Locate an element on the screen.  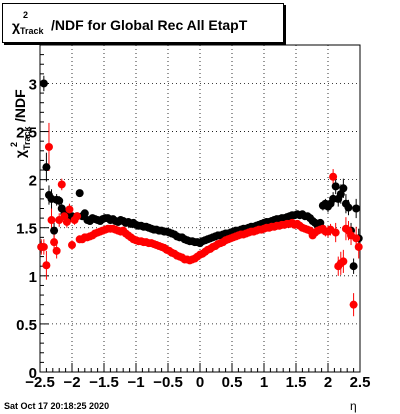
y-tick-label: 2.5 is located at coordinates (26, 133).